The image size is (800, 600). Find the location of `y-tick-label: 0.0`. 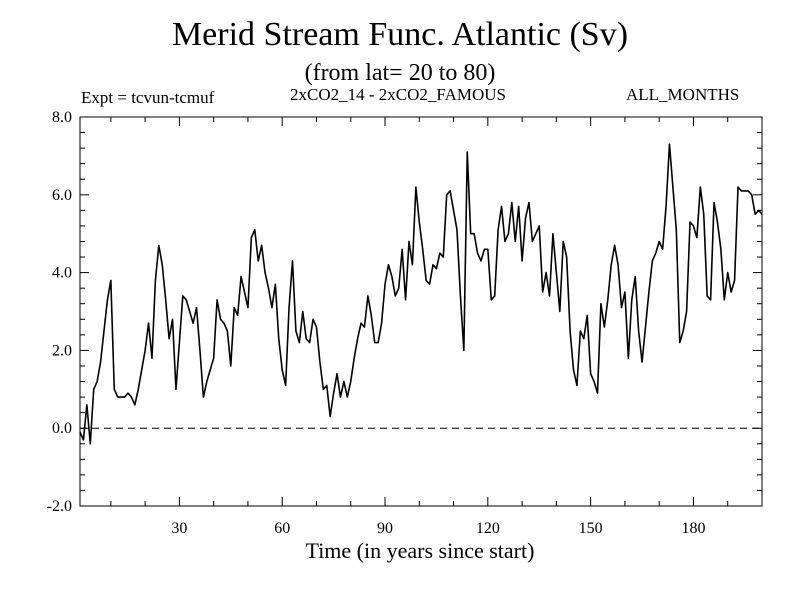

y-tick-label: 0.0 is located at coordinates (62, 428).